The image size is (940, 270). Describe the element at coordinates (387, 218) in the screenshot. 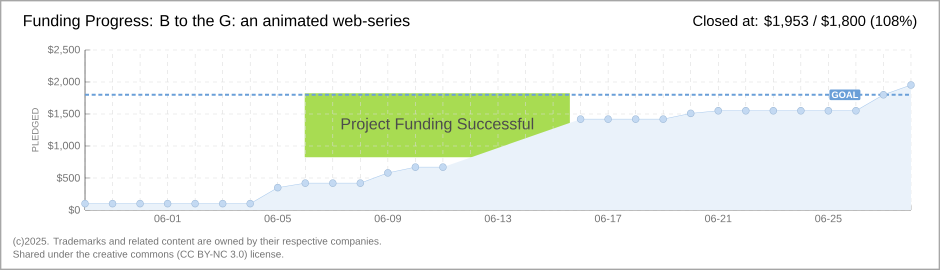

I see `x-tick-label: 06-09` at that location.